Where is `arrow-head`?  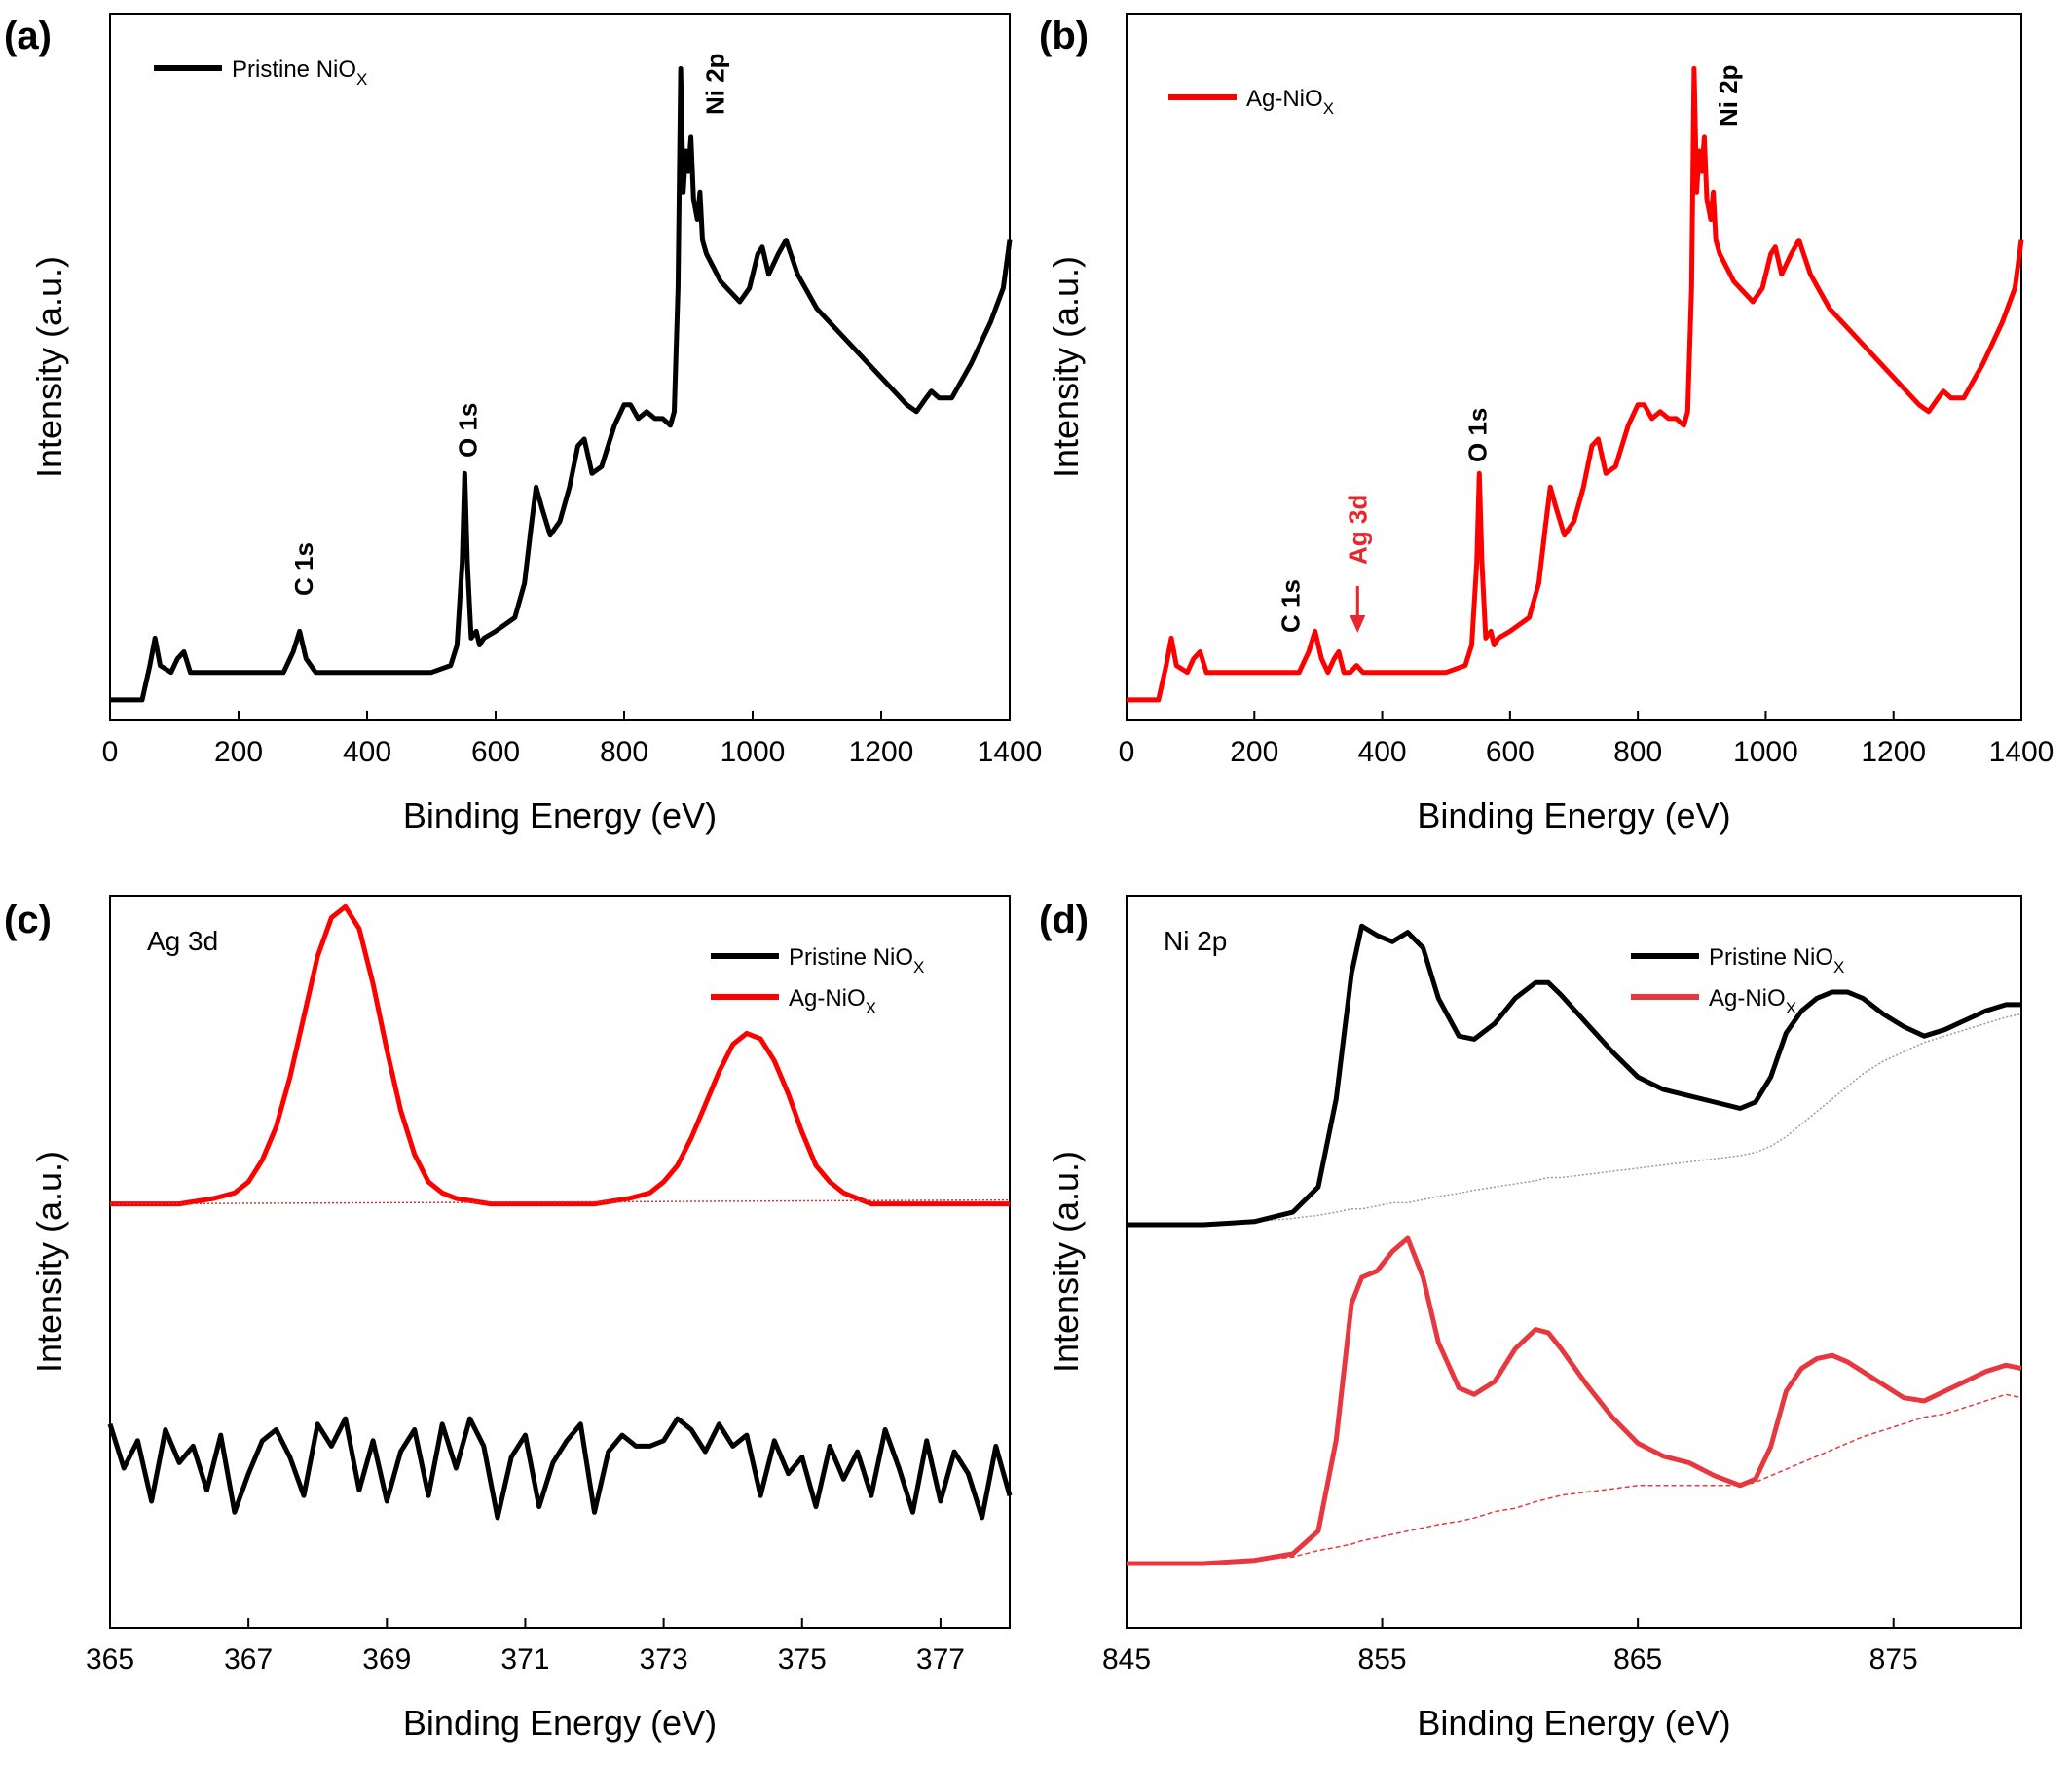 arrow-head is located at coordinates (1358, 624).